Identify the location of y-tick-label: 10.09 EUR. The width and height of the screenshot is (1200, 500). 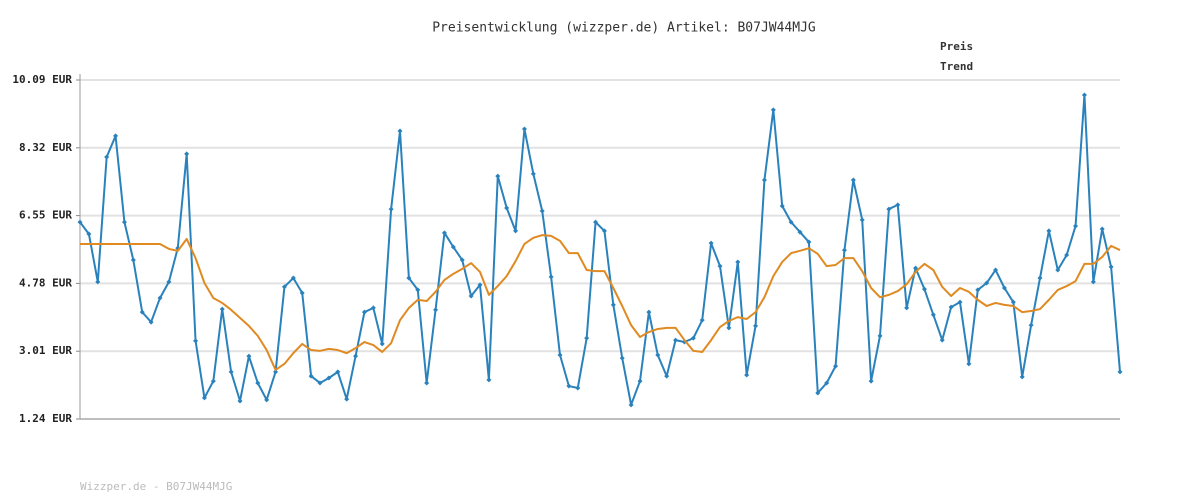
(42, 79).